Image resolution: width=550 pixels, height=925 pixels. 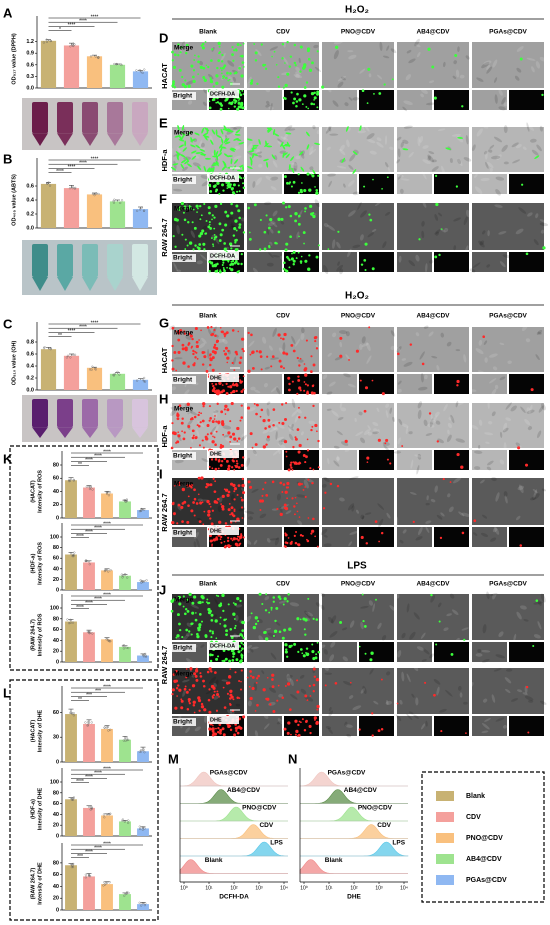 What do you see at coordinates (107, 580) in the screenshot?
I see `bar` at bounding box center [107, 580].